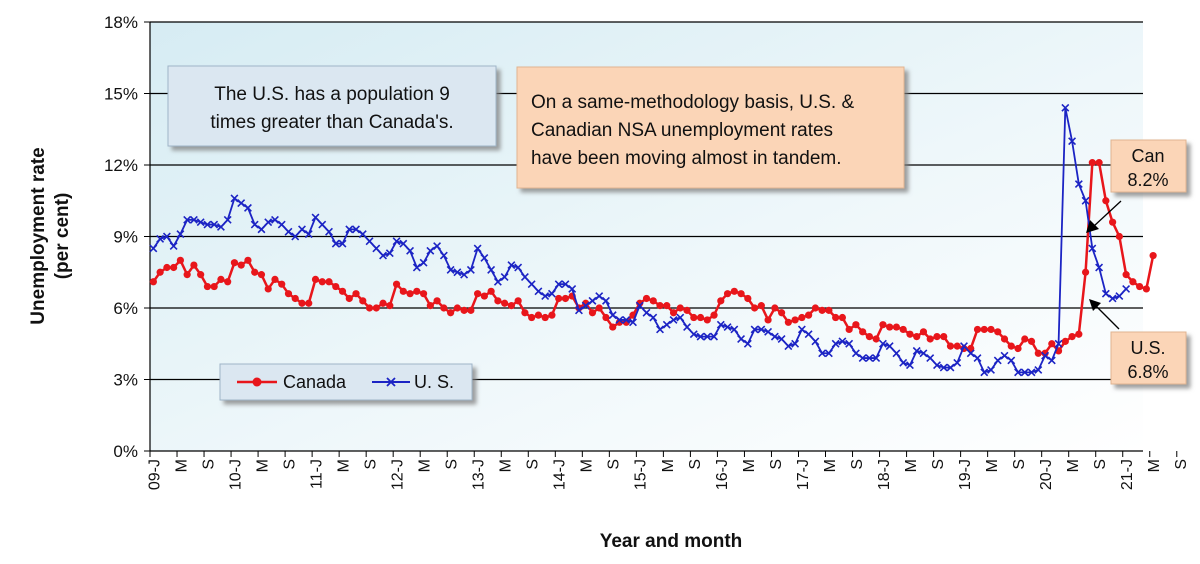 This screenshot has width=1200, height=564. Describe the element at coordinates (1046, 474) in the screenshot. I see `x-tick-label-33: 20-J` at that location.